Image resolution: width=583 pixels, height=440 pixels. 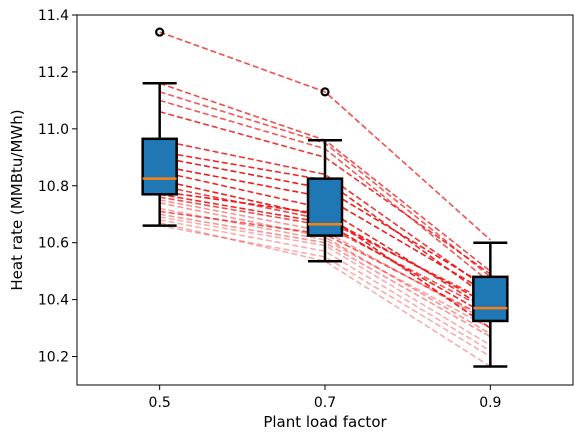 I want to click on y-tick-label: 10.6, so click(x=53, y=244).